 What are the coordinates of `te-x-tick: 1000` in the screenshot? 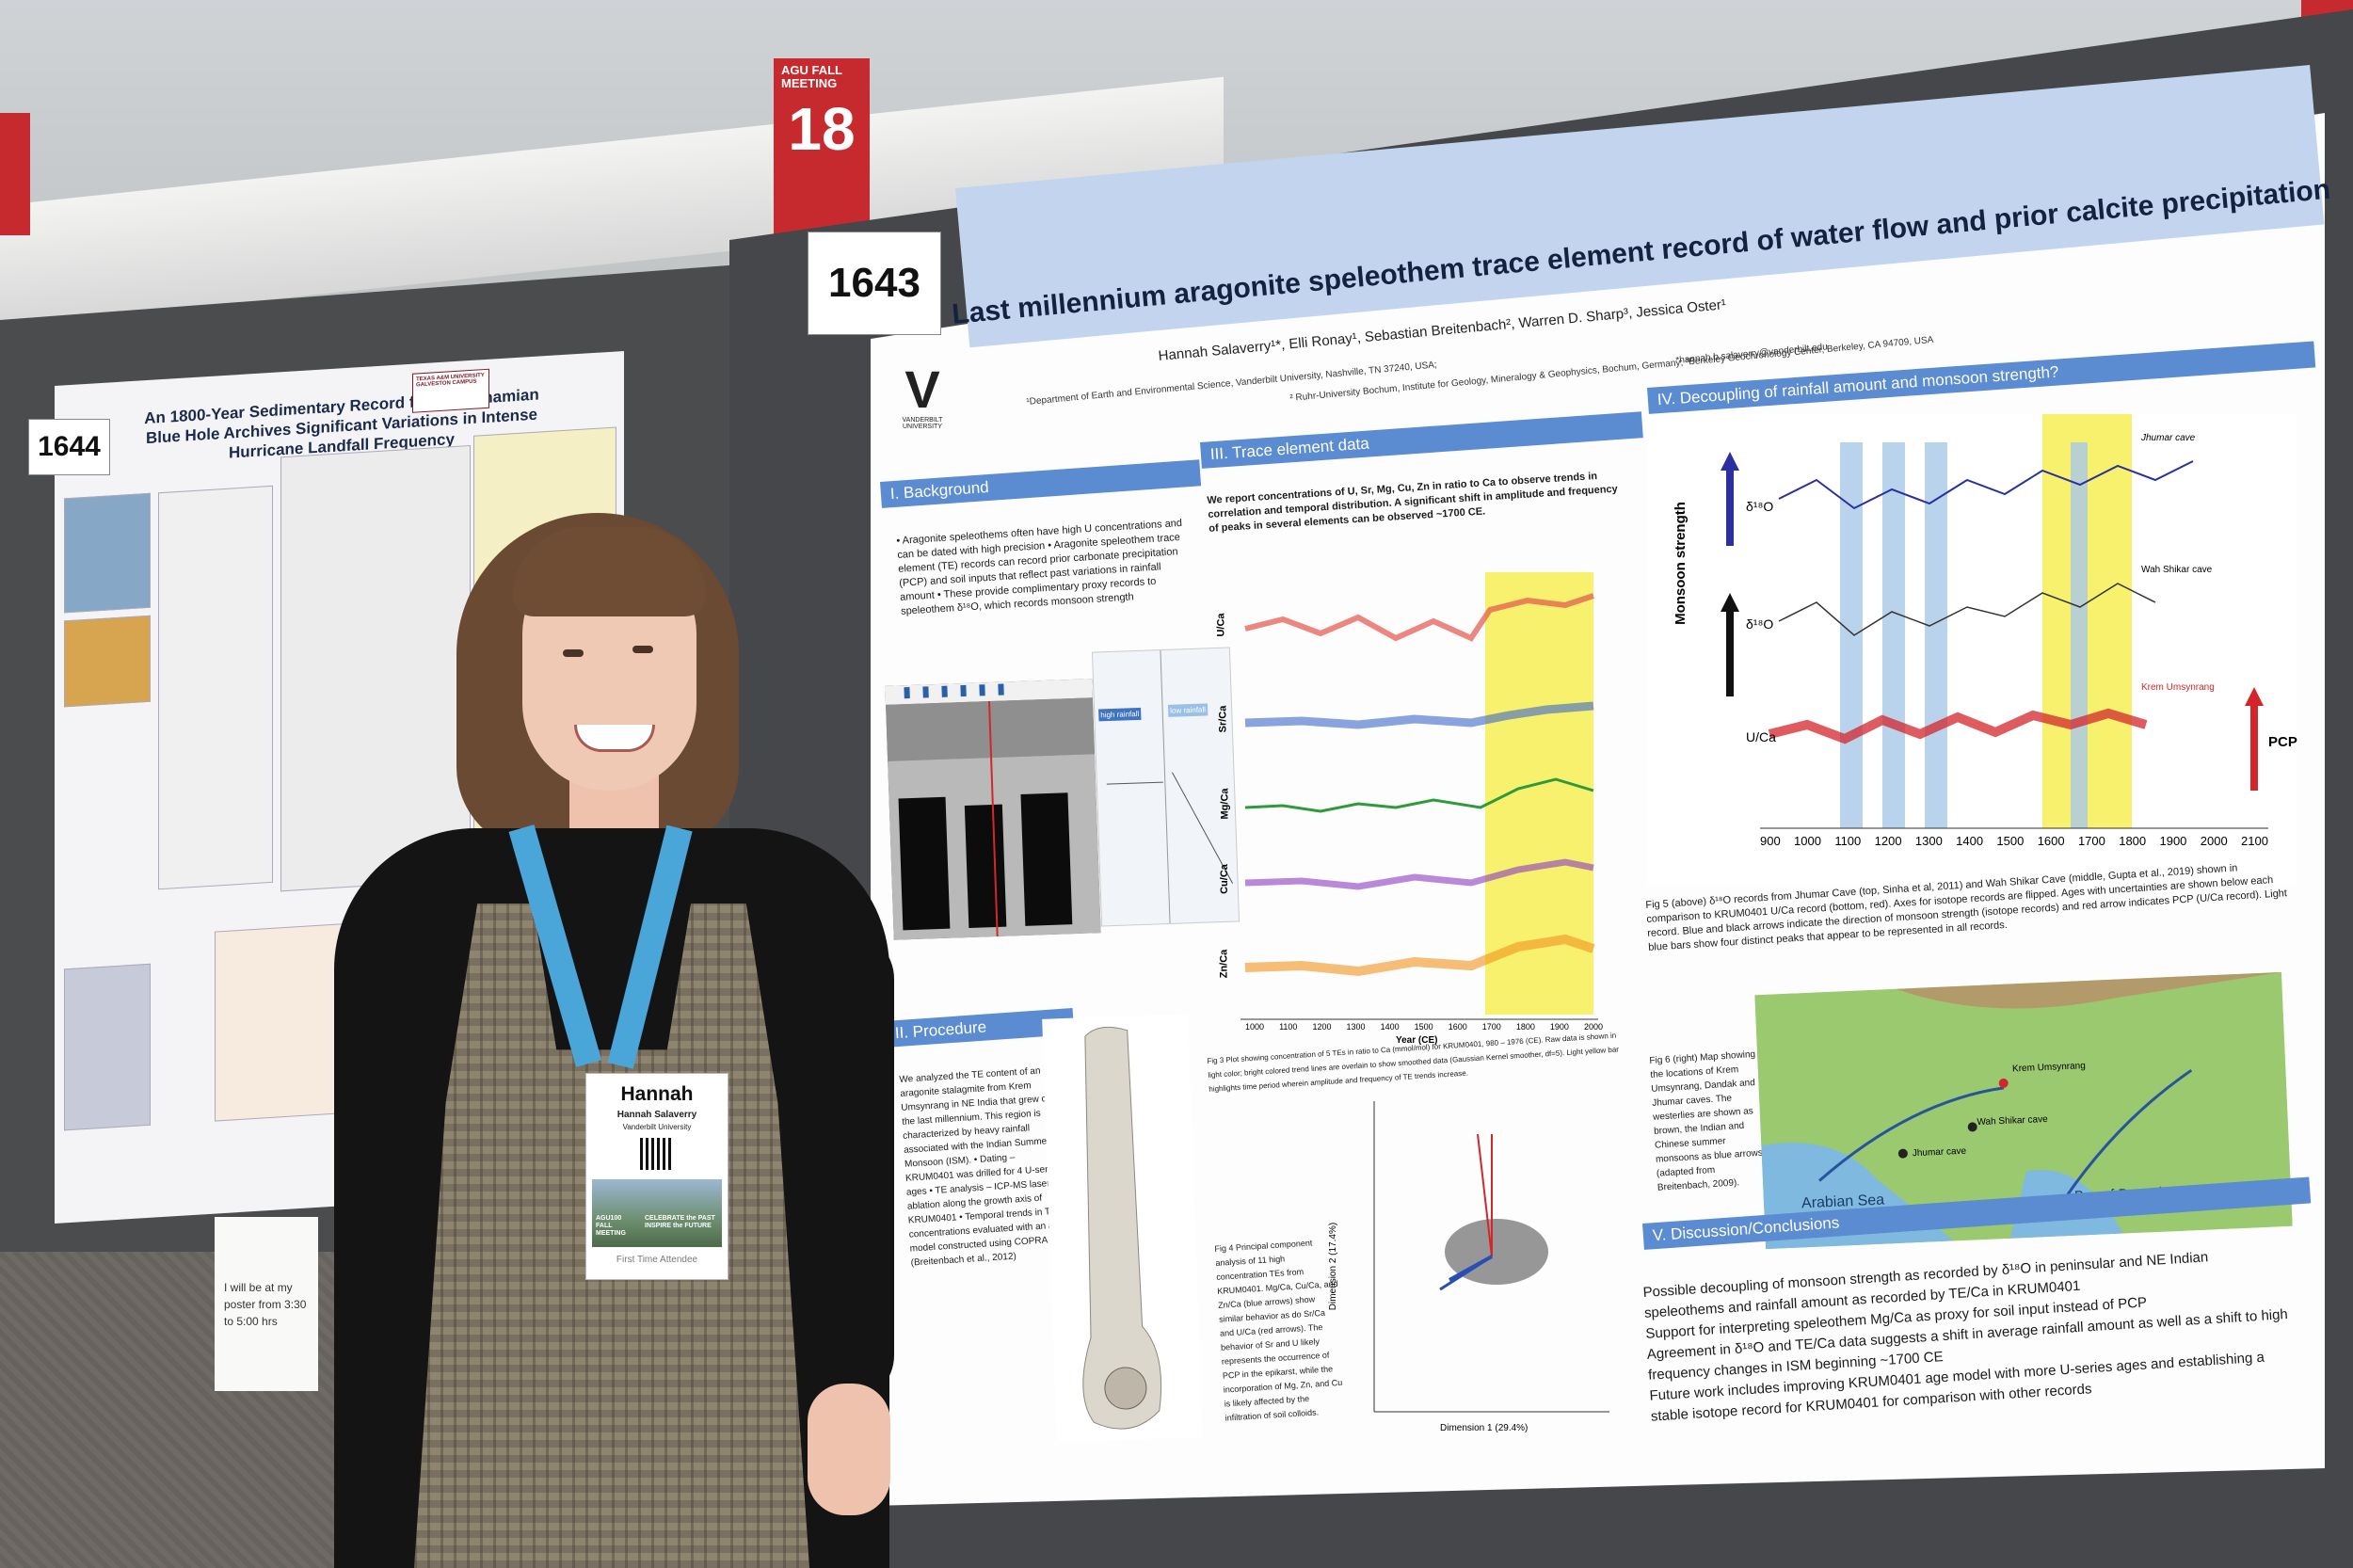 It's located at (1255, 1027).